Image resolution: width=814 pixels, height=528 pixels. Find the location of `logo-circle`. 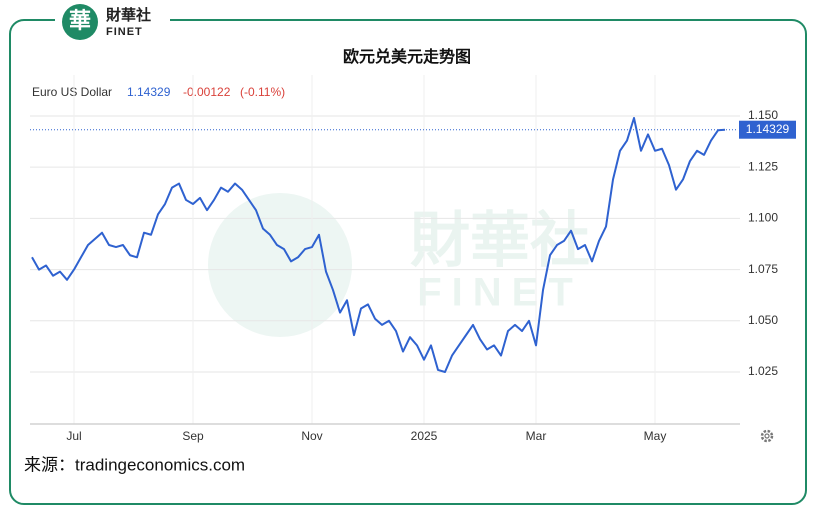

logo-circle is located at coordinates (80, 22).